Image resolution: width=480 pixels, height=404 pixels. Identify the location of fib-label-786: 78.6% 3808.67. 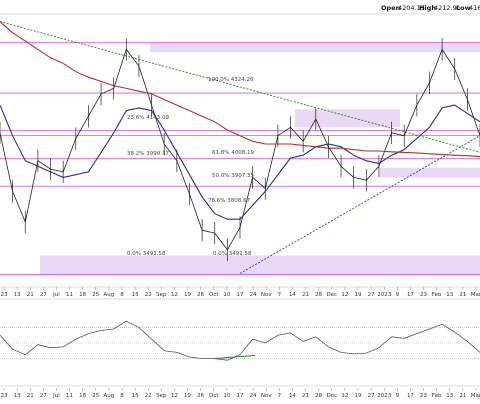
(229, 201).